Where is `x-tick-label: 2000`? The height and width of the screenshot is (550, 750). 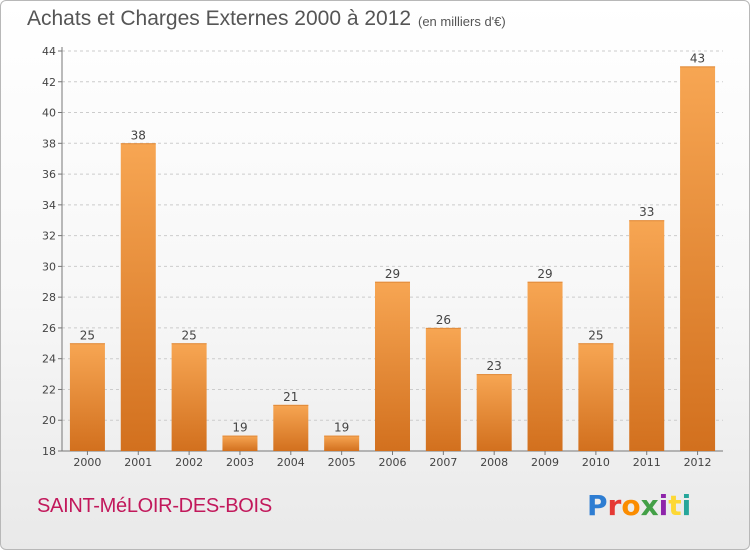 x-tick-label: 2000 is located at coordinates (87, 462).